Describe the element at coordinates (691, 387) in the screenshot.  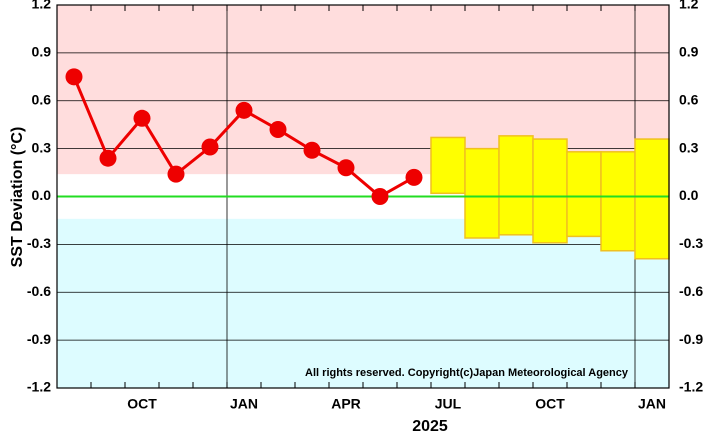
I see `y2-tick-label: -1.2` at that location.